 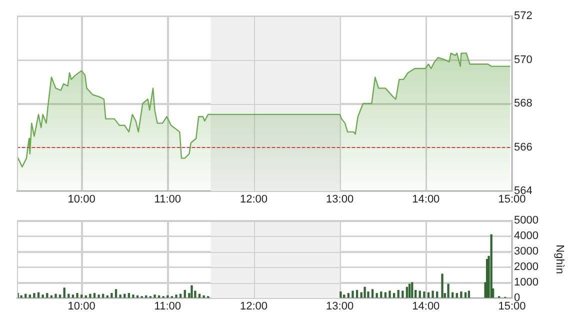 What do you see at coordinates (523, 104) in the screenshot?
I see `y-tick-label: 568` at bounding box center [523, 104].